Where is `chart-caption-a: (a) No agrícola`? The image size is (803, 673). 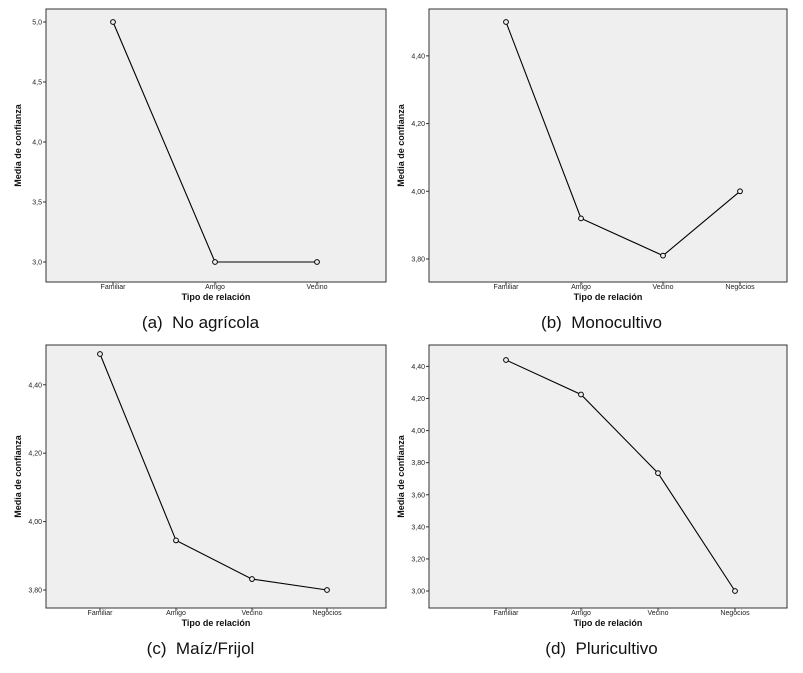 chart-caption-a: (a) No agrícola is located at coordinates (200, 322).